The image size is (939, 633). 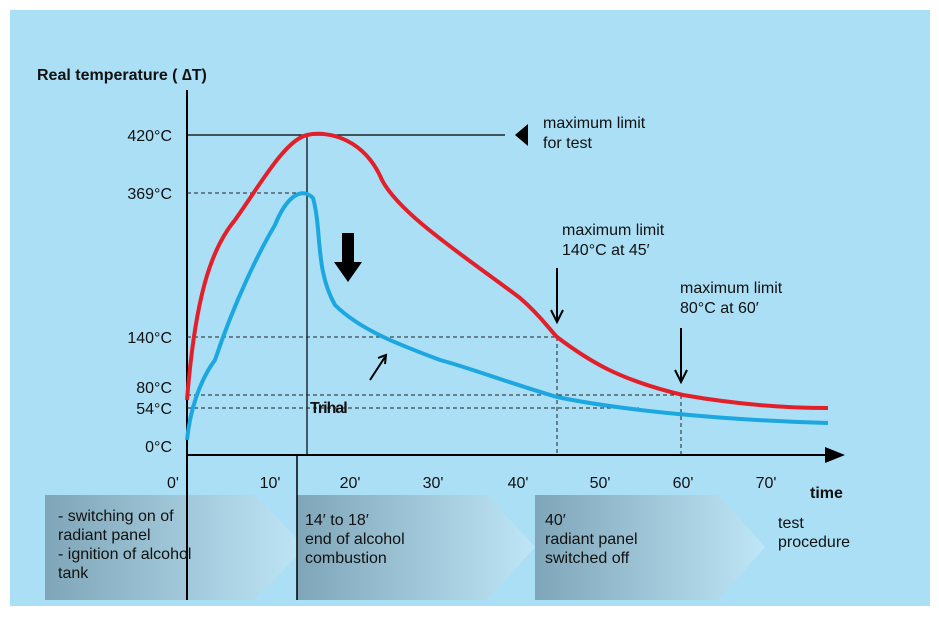 I want to click on x-tick-label: 0', so click(x=173, y=483).